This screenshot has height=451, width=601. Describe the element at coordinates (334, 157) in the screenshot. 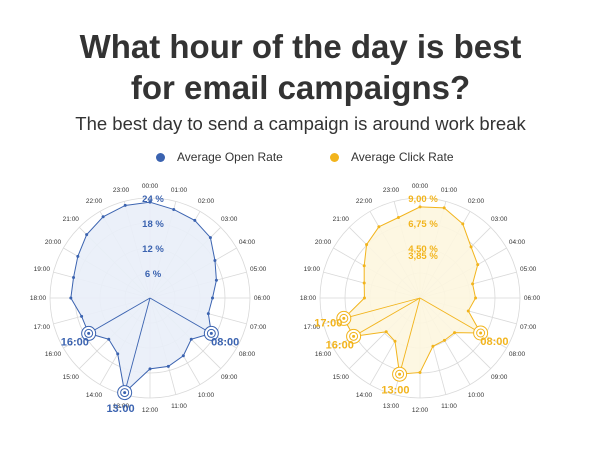

I see `legend-click-rate-dot` at that location.